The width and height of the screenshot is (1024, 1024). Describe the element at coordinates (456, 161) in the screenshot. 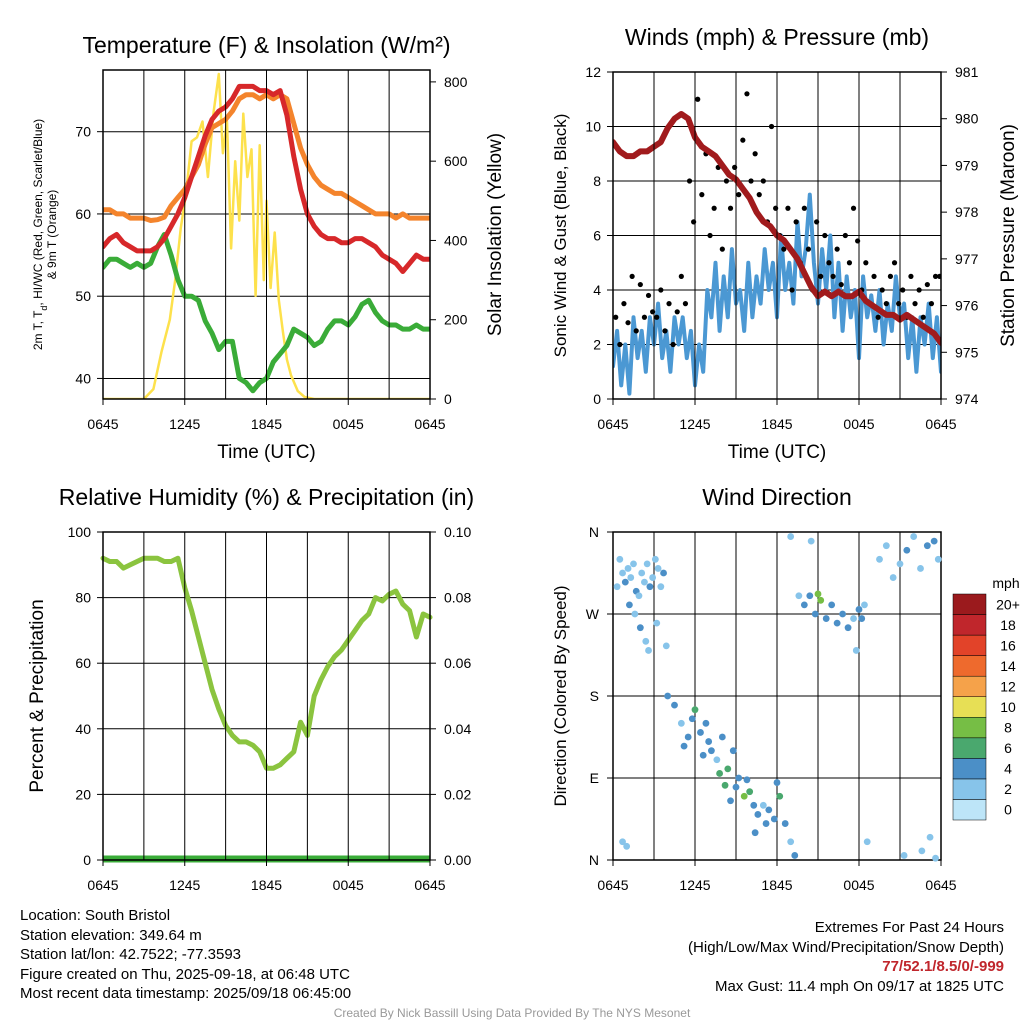

I see `y2-tick-label: 600` at that location.